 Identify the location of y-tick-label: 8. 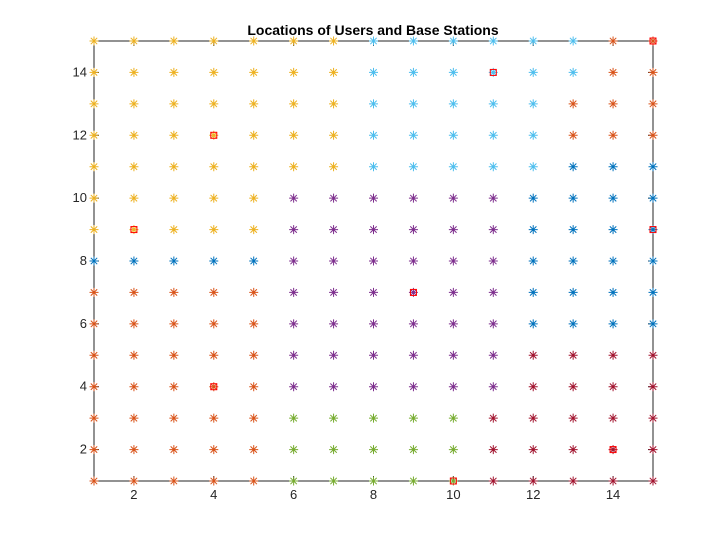
(83, 260).